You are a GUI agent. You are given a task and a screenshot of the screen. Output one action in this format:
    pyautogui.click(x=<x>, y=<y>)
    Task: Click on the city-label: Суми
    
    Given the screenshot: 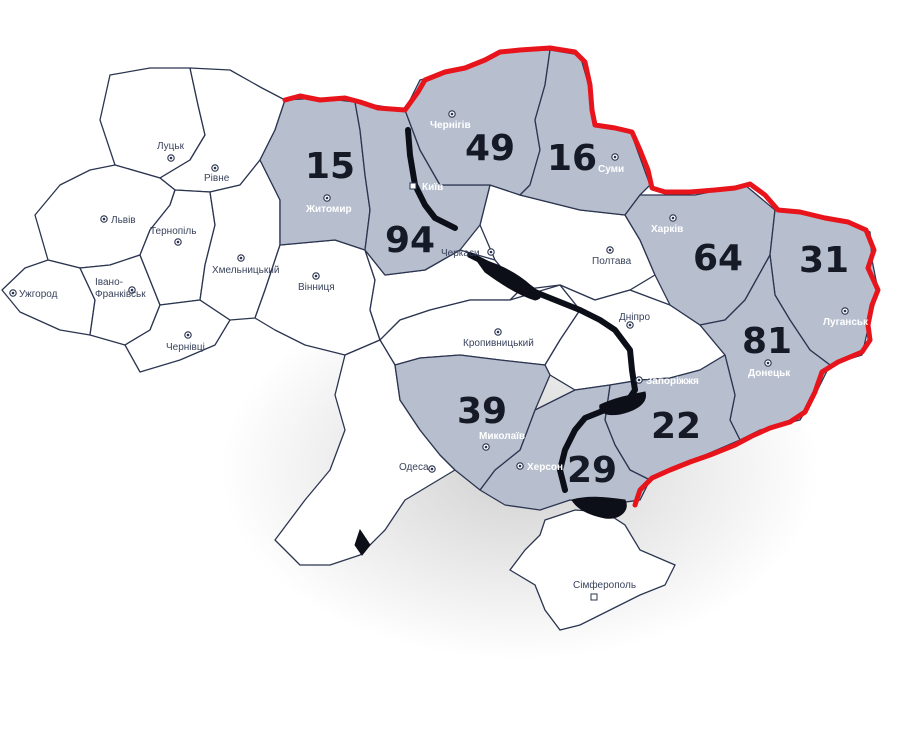 What is the action you would take?
    pyautogui.click(x=611, y=169)
    